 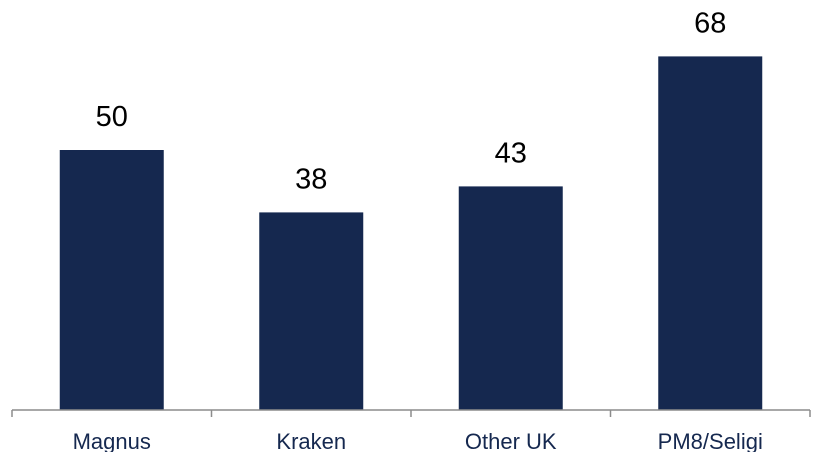 What do you see at coordinates (311, 440) in the screenshot?
I see `x-tick-label-kraken: Kraken` at bounding box center [311, 440].